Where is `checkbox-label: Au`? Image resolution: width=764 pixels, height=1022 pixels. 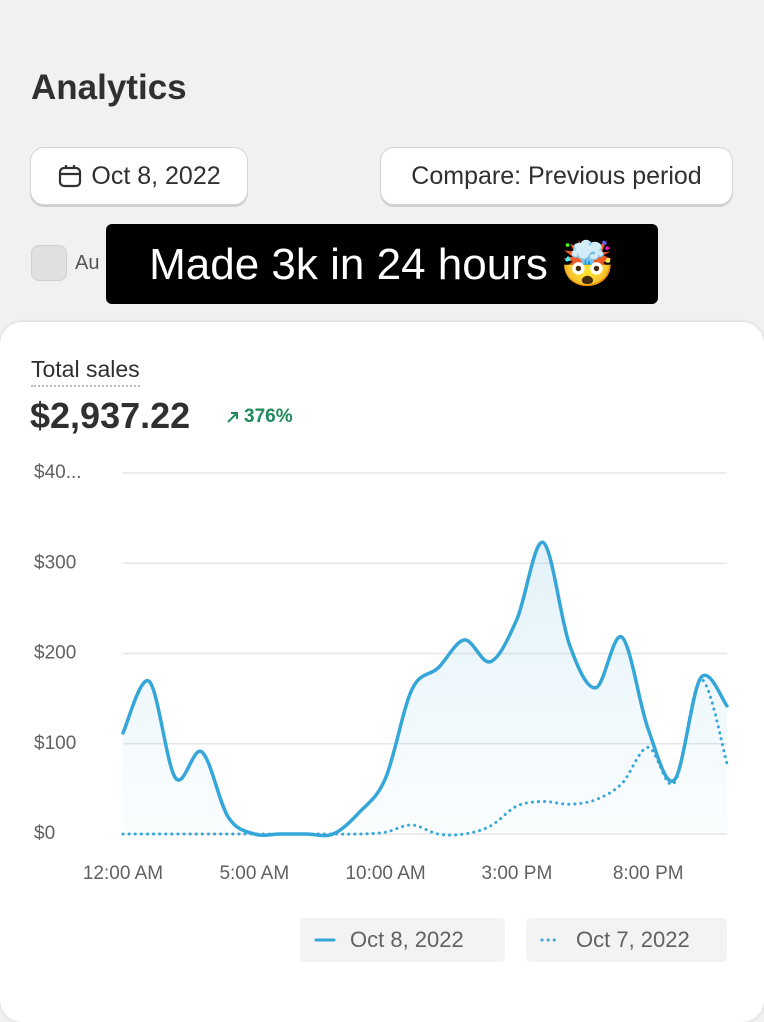
checkbox-label: Au is located at coordinates (87, 263).